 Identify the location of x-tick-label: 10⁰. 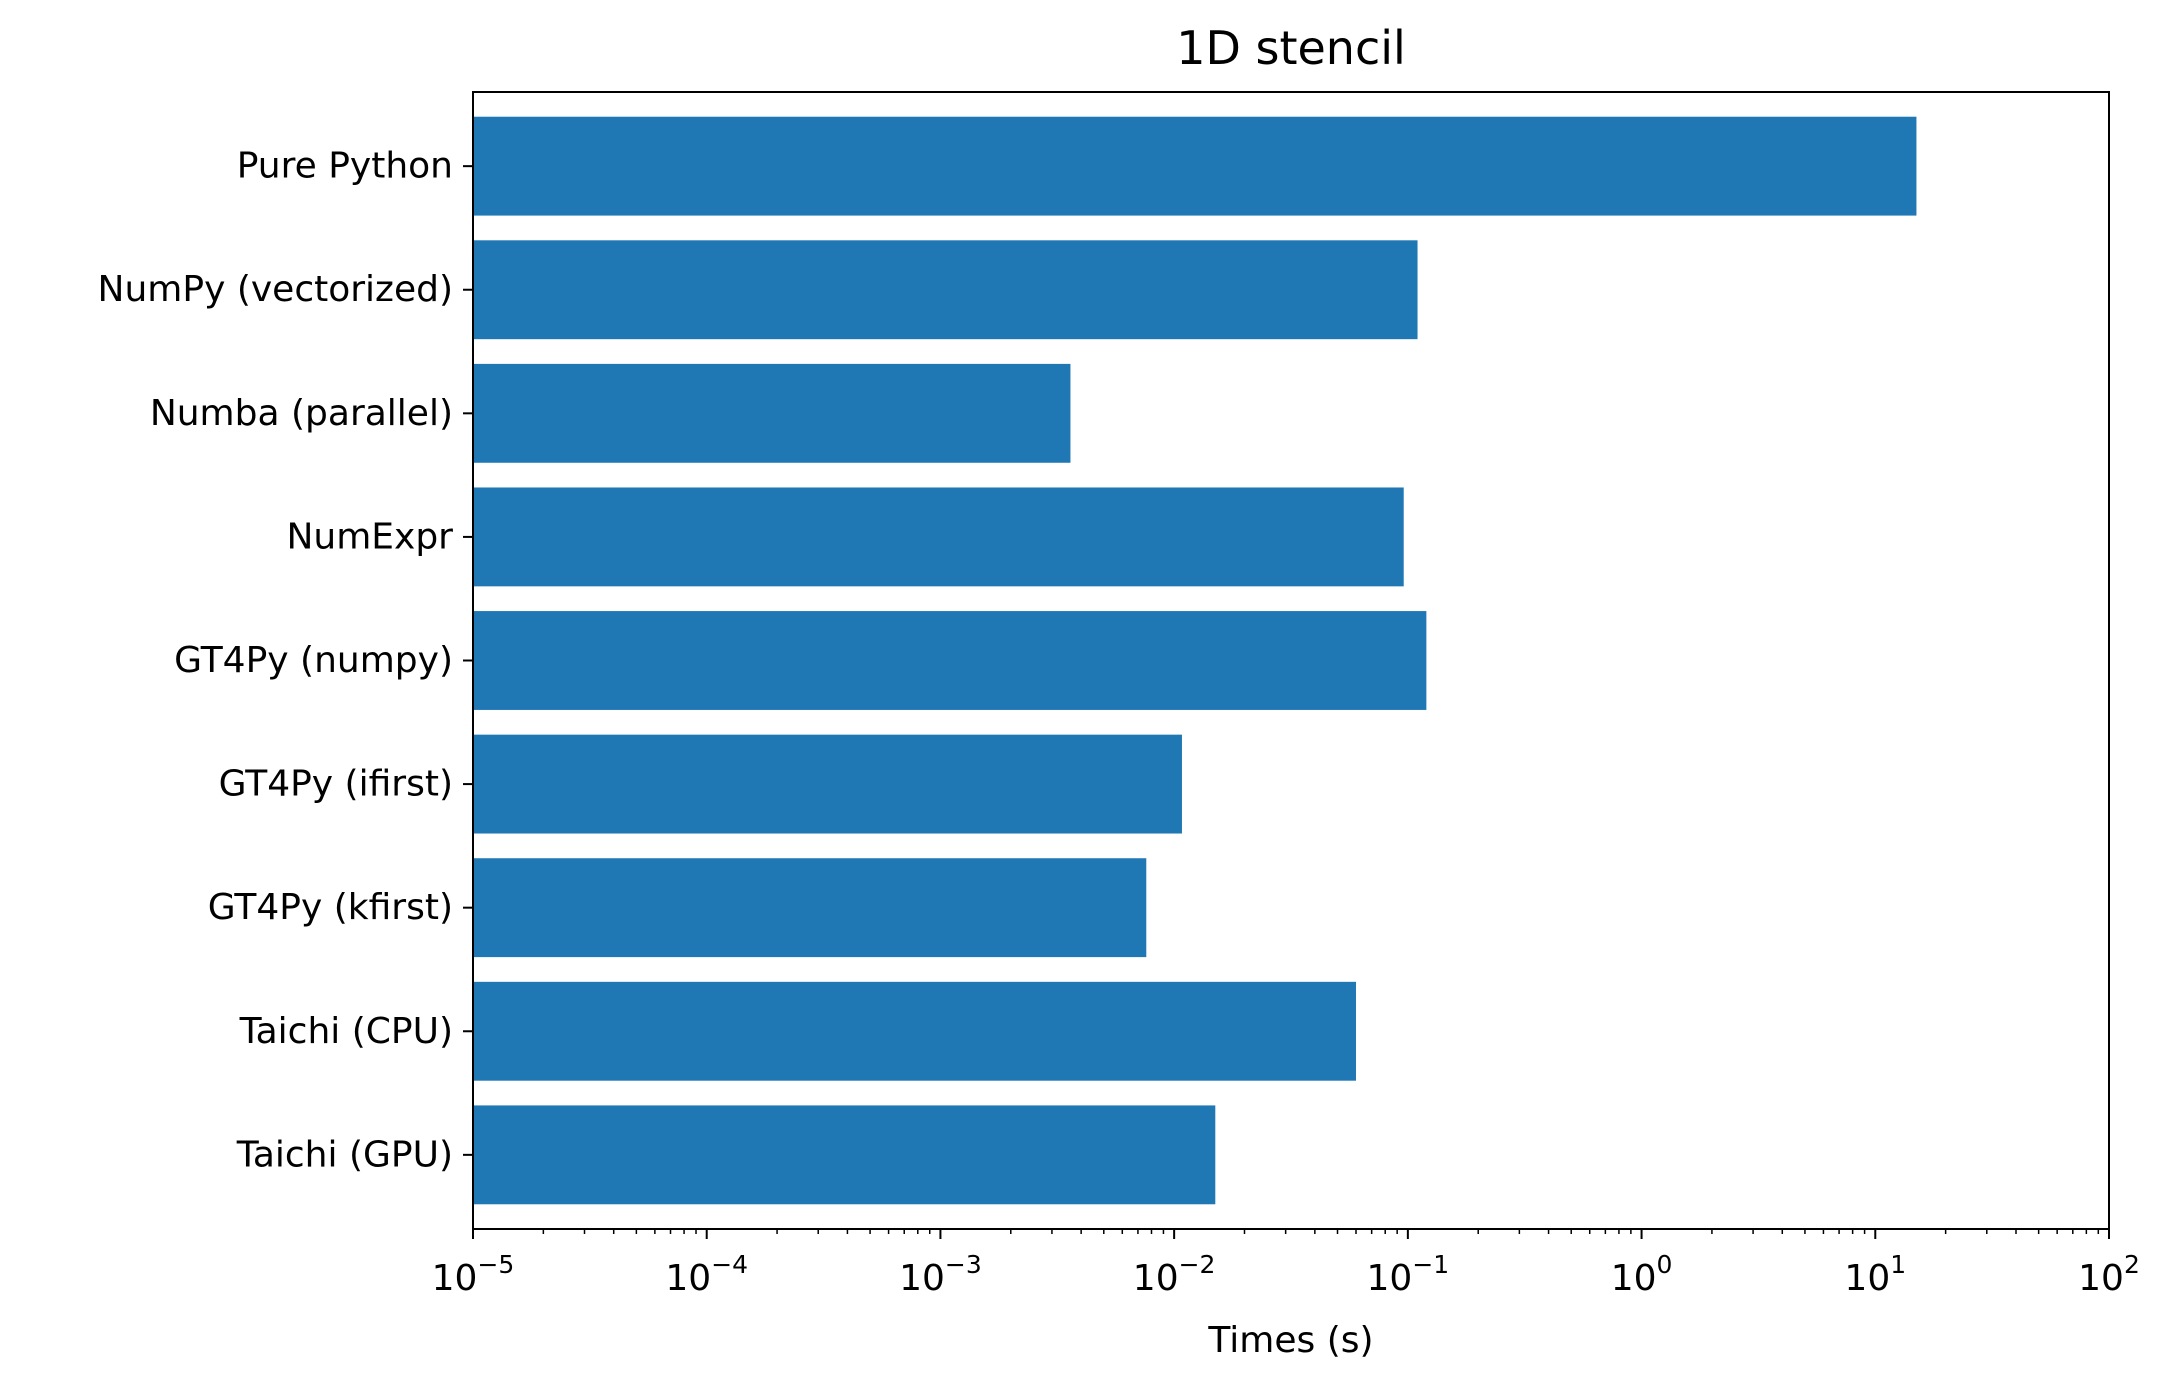
(1642, 1274).